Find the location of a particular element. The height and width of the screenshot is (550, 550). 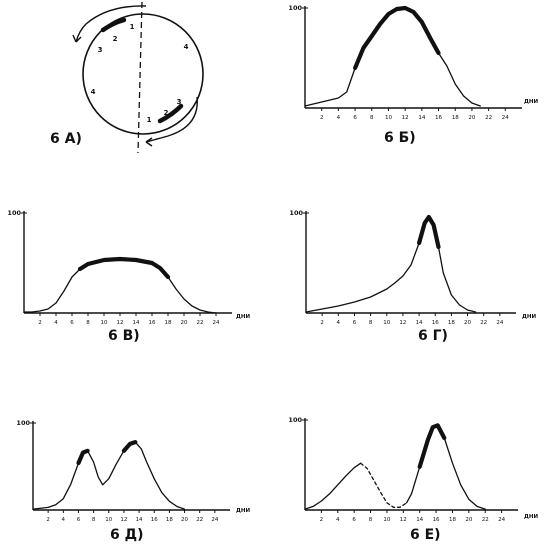

dashed-axis is located at coordinates (140, 77).